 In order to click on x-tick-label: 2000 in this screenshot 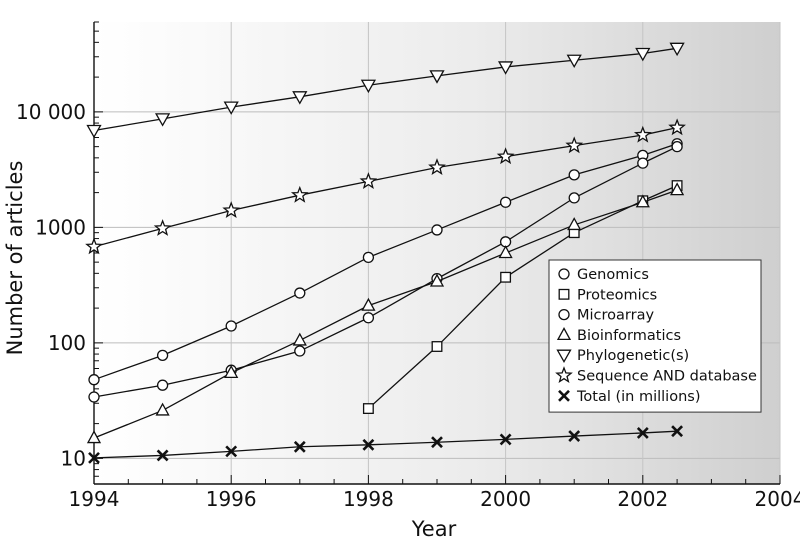, I will do `click(505, 499)`.